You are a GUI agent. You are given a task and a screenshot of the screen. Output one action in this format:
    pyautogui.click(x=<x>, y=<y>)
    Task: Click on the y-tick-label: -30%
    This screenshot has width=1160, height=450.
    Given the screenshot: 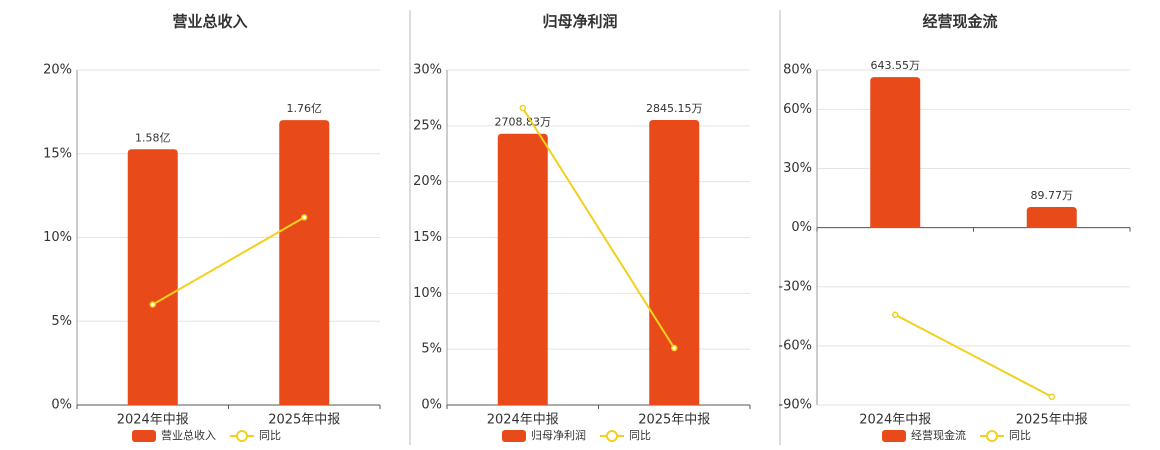 What is the action you would take?
    pyautogui.click(x=795, y=286)
    